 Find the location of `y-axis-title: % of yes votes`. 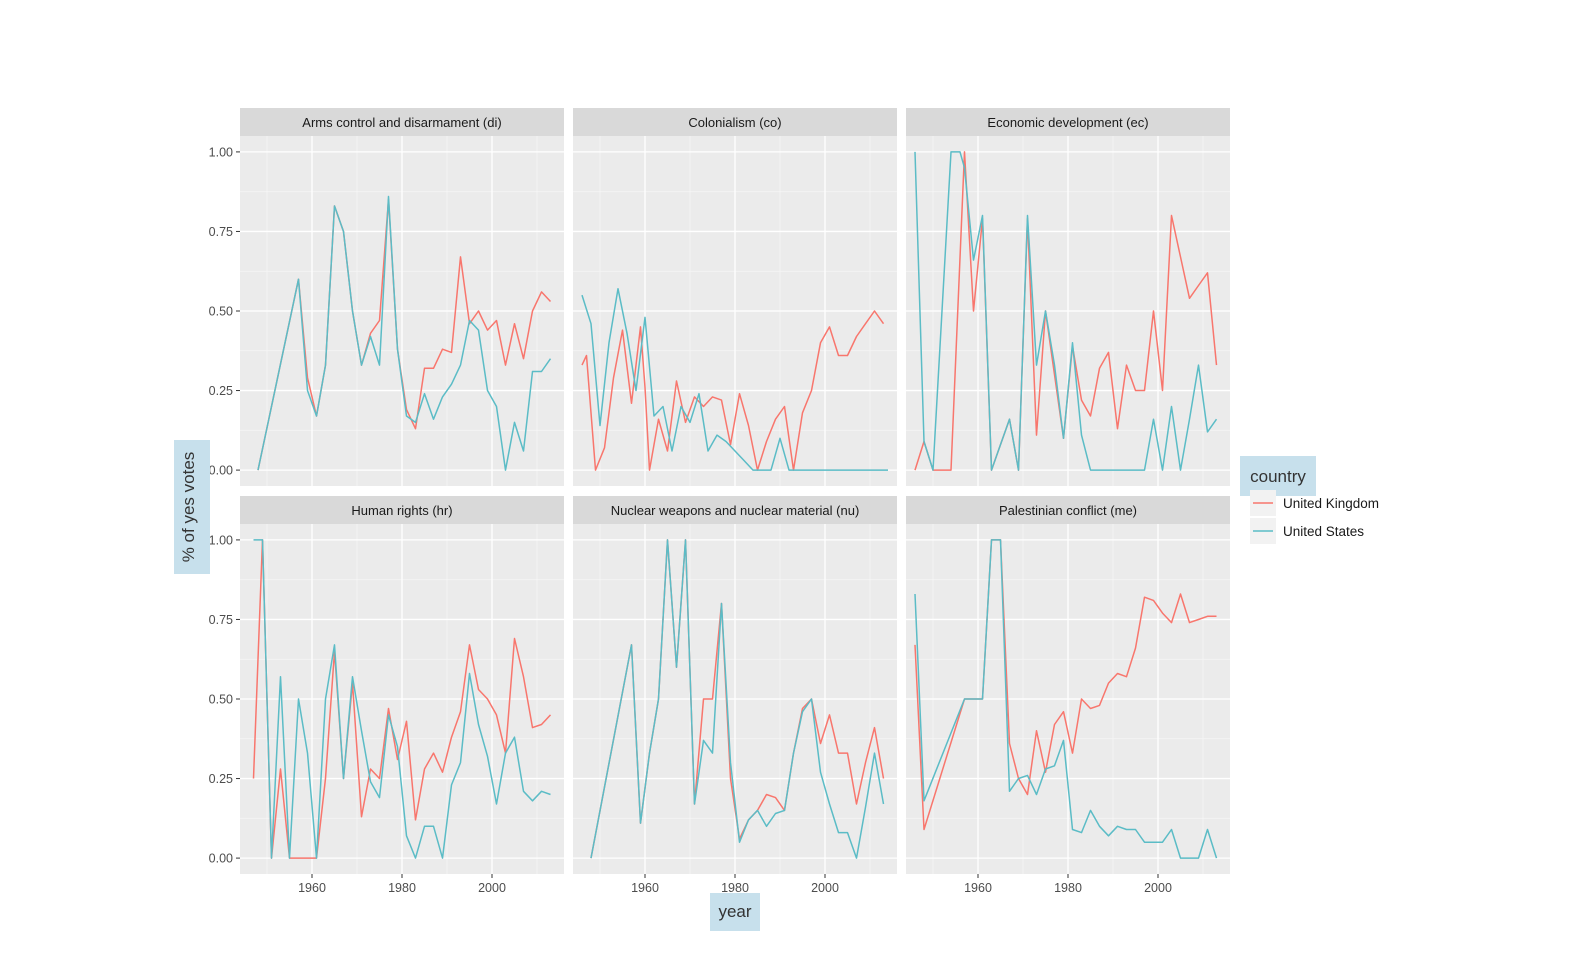

y-axis-title: % of yes votes is located at coordinates (188, 507).